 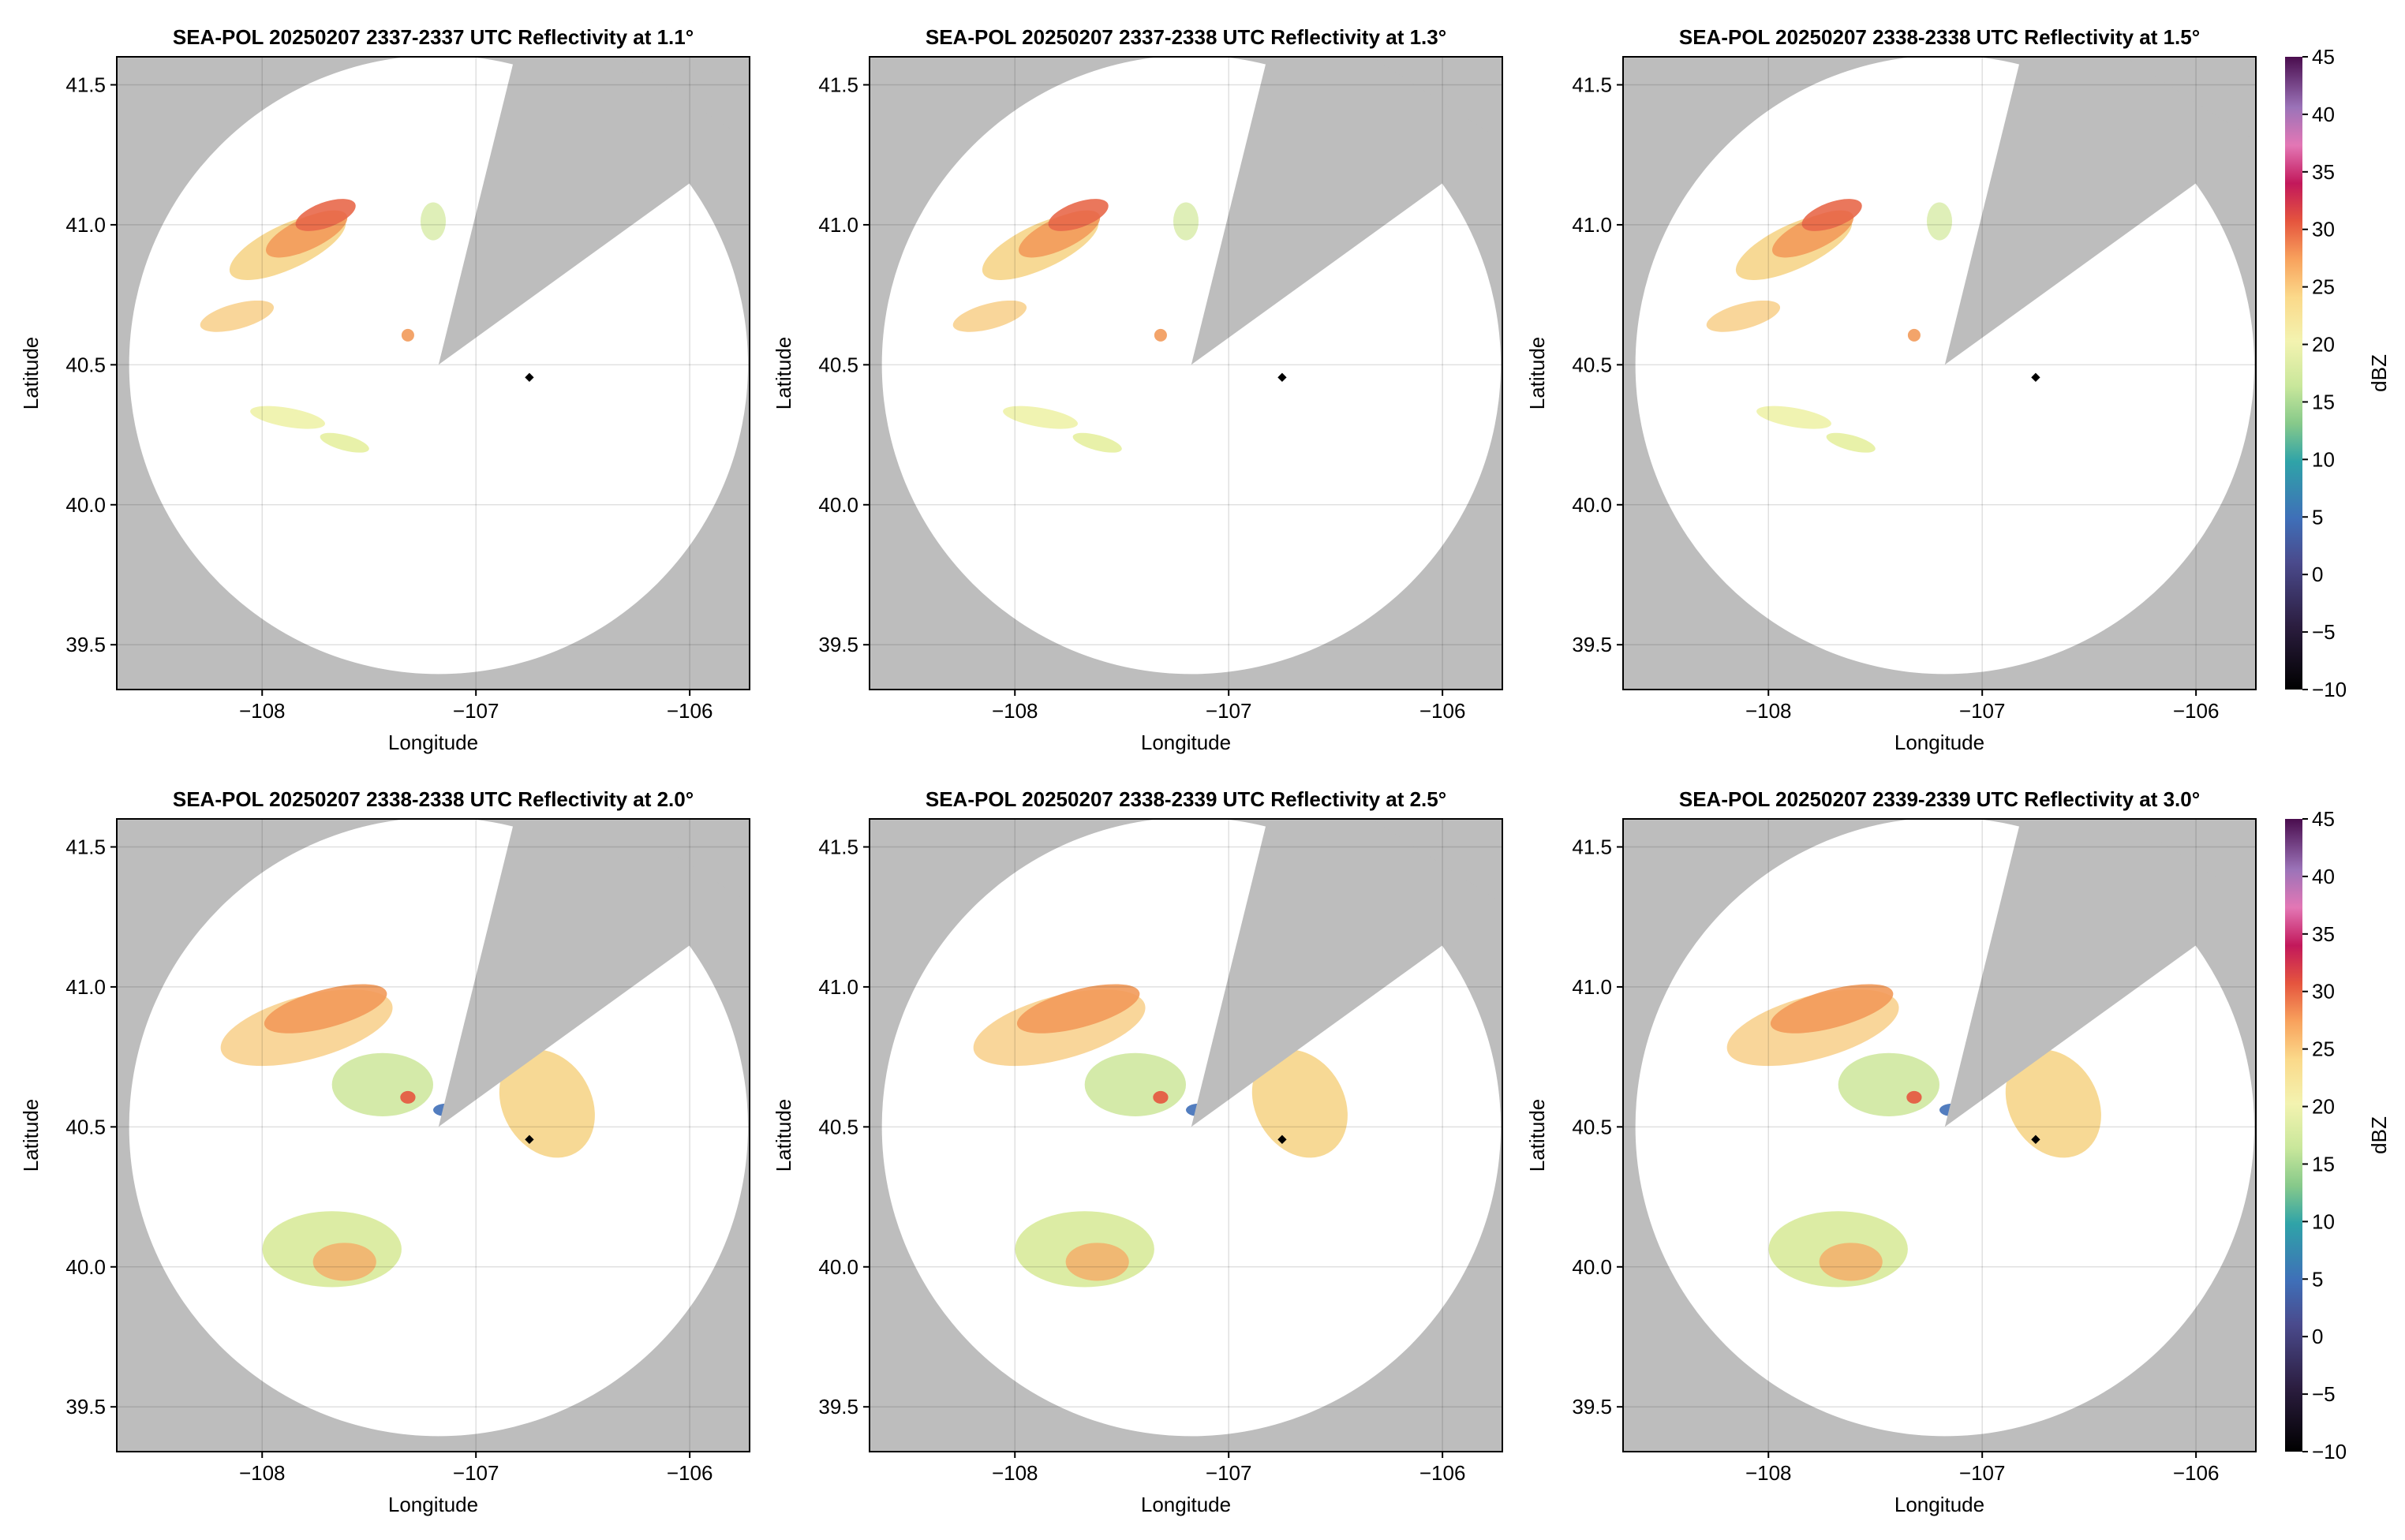 What do you see at coordinates (1592, 364) in the screenshot?
I see `y-tick-label: 40.5` at bounding box center [1592, 364].